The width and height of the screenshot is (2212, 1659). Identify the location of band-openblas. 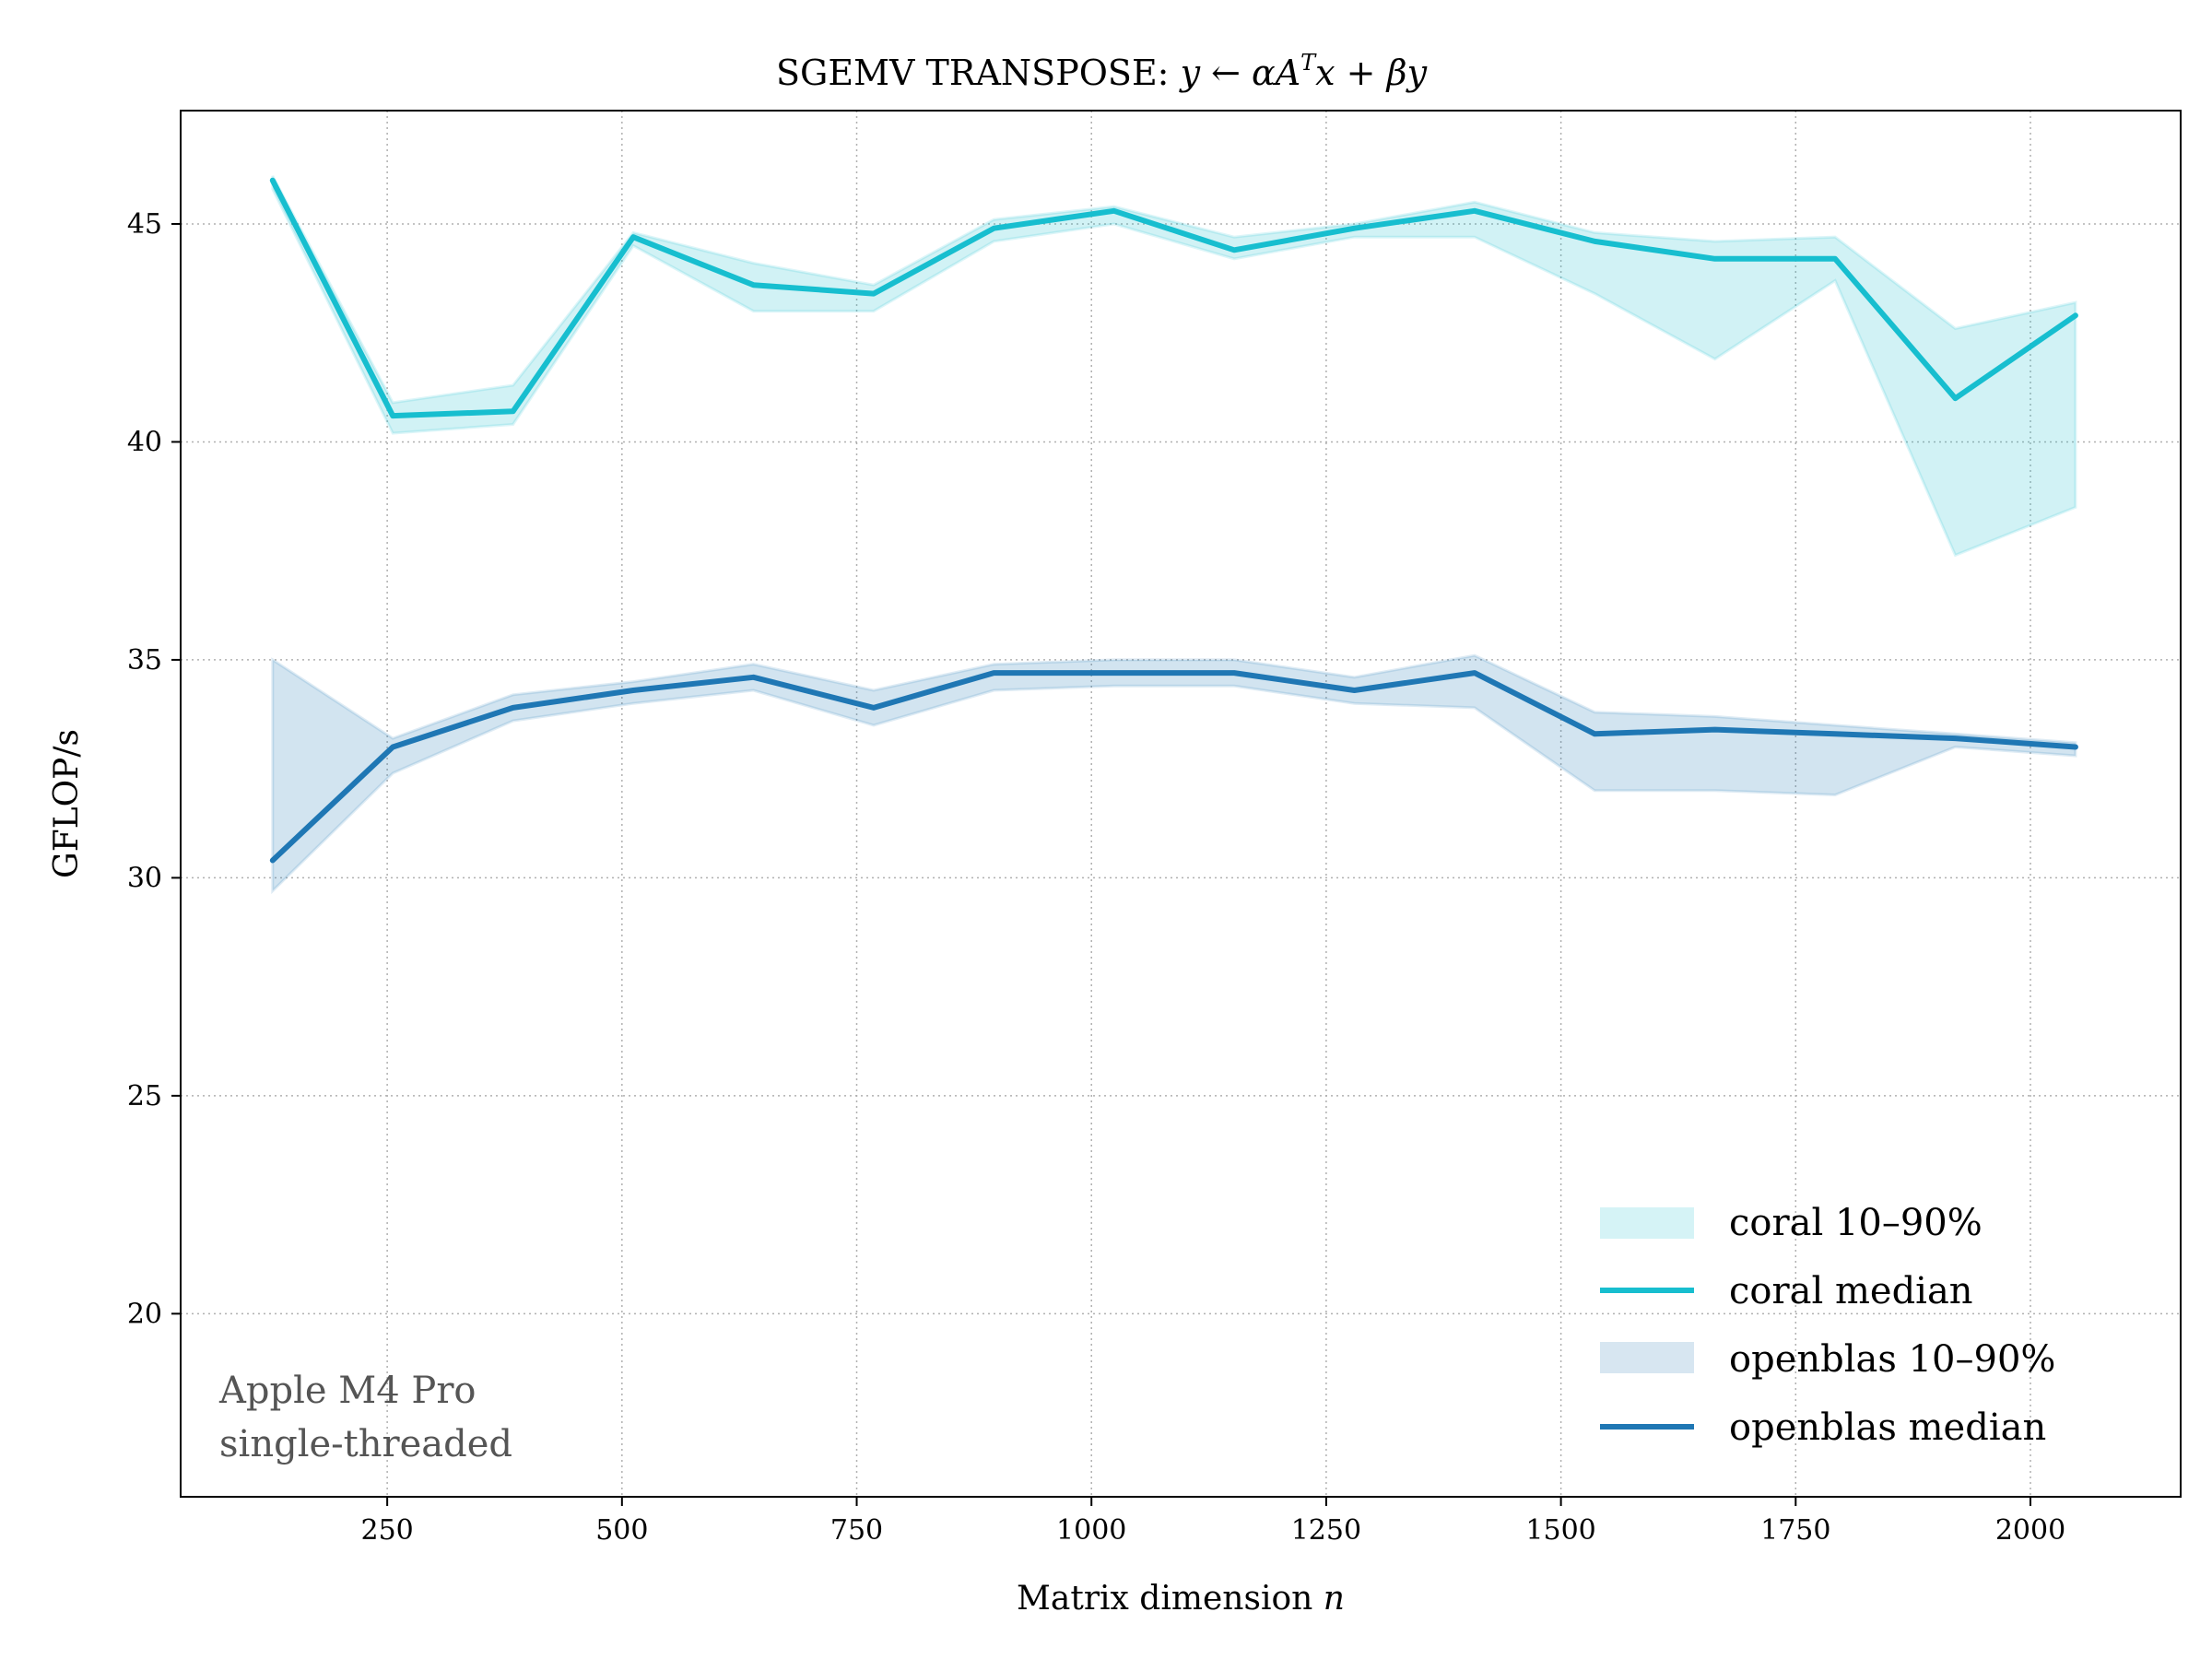
(1174, 774).